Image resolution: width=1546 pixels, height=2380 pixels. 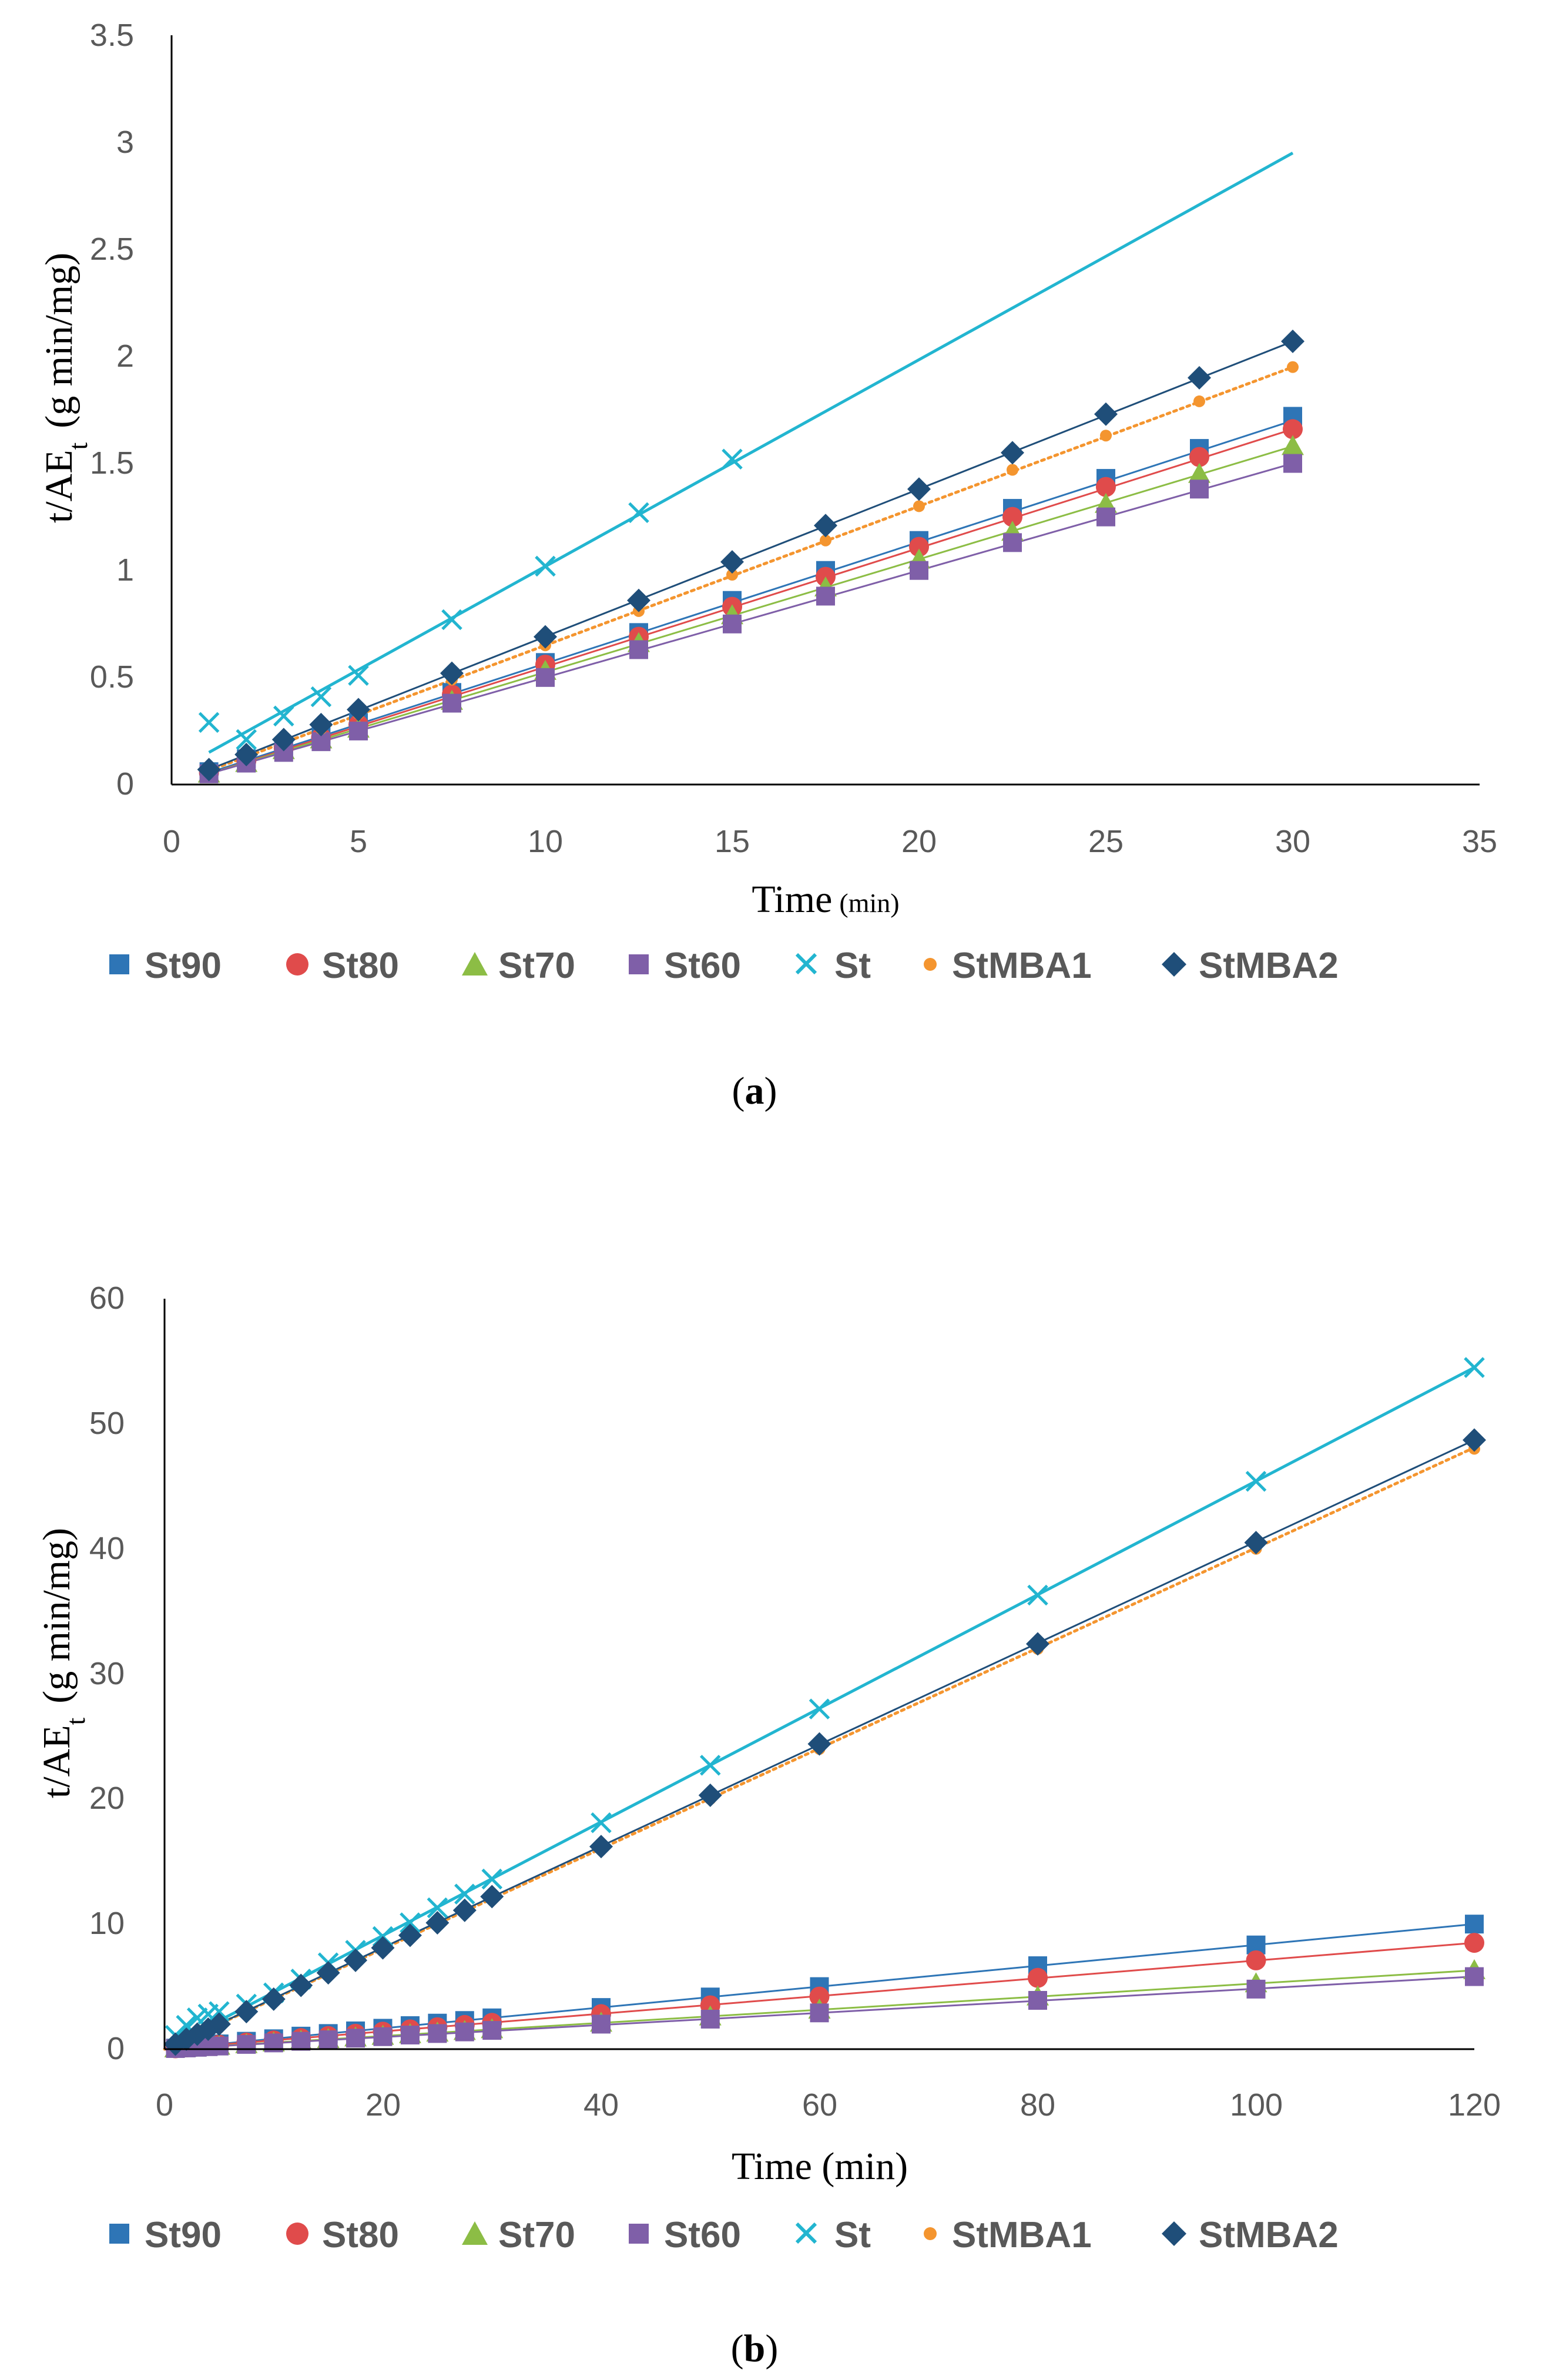 I want to click on trendline-st80, so click(x=751, y=601).